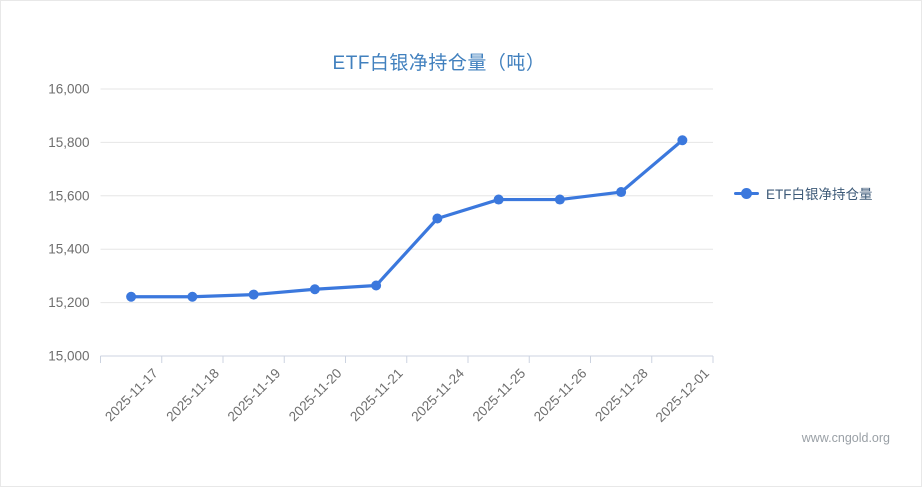 The image size is (922, 487). Describe the element at coordinates (68, 302) in the screenshot. I see `y-axis-tick-label: 15,200` at that location.